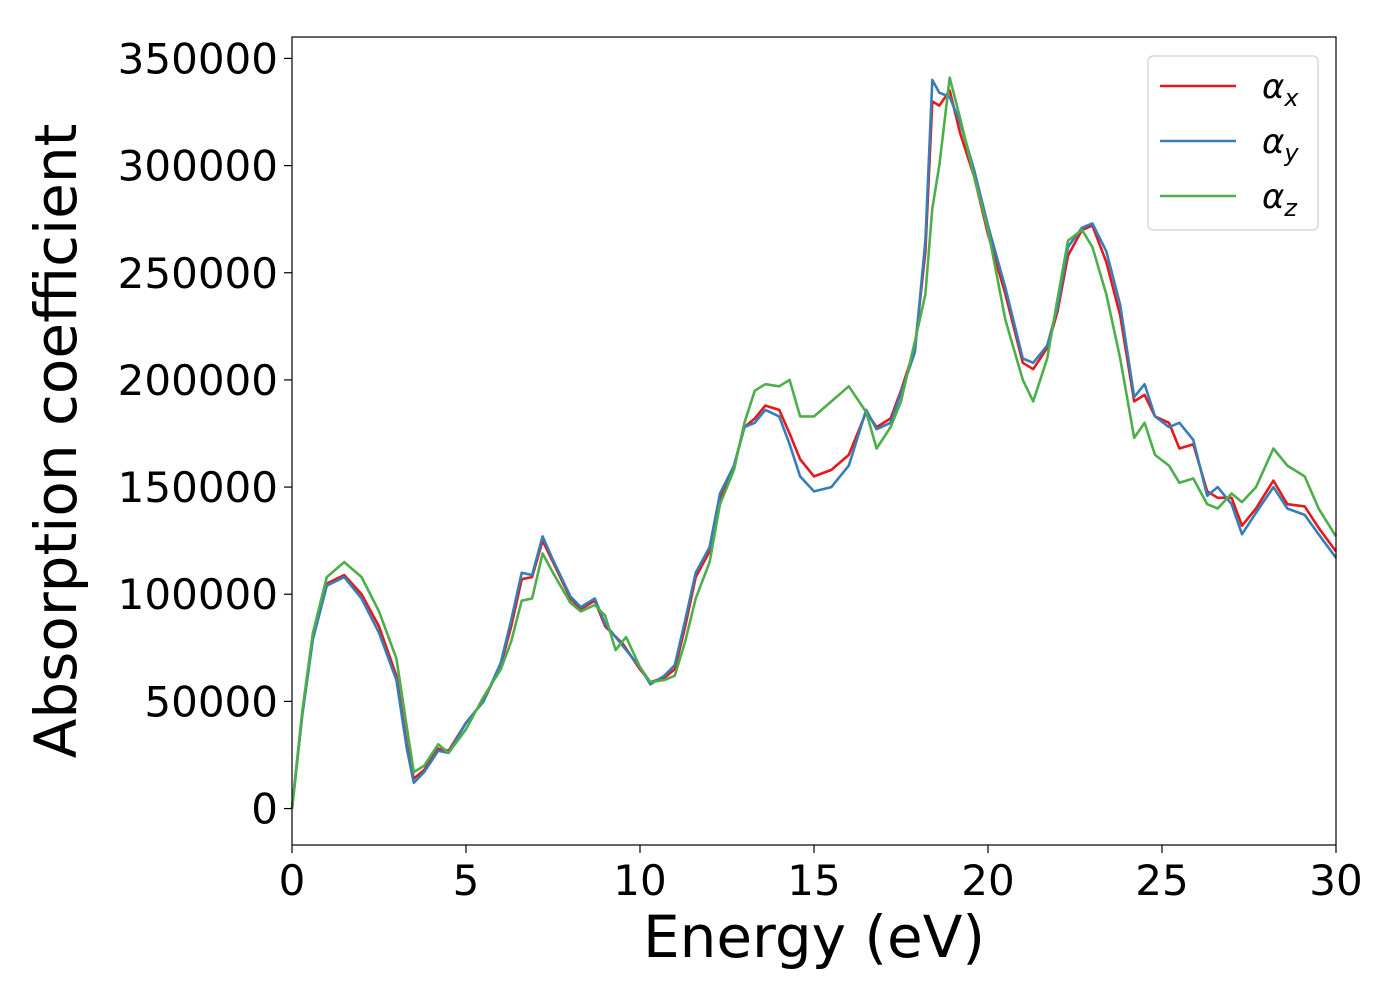 The image size is (1400, 1000). What do you see at coordinates (466, 880) in the screenshot?
I see `x-tick-label: 5` at bounding box center [466, 880].